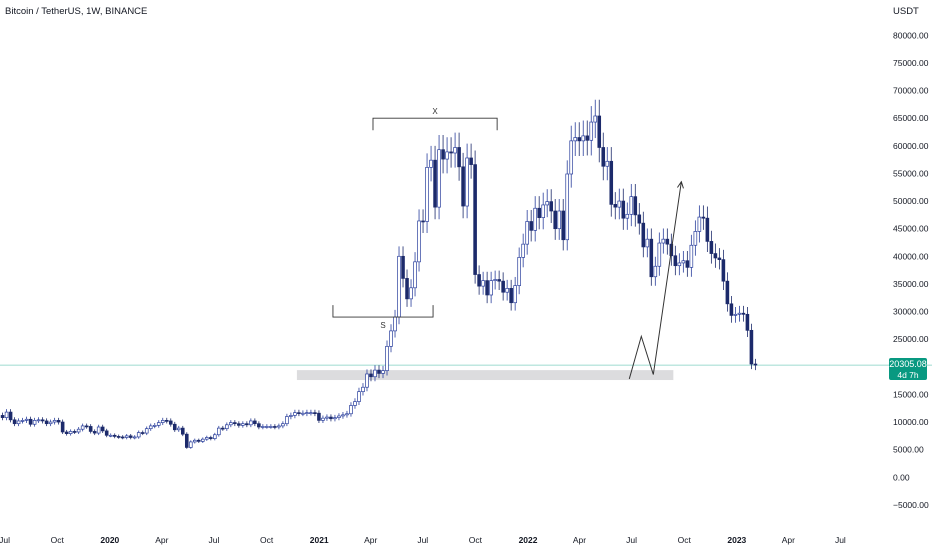  I want to click on current-price-tag: 20305.08 4d 7h, so click(908, 369).